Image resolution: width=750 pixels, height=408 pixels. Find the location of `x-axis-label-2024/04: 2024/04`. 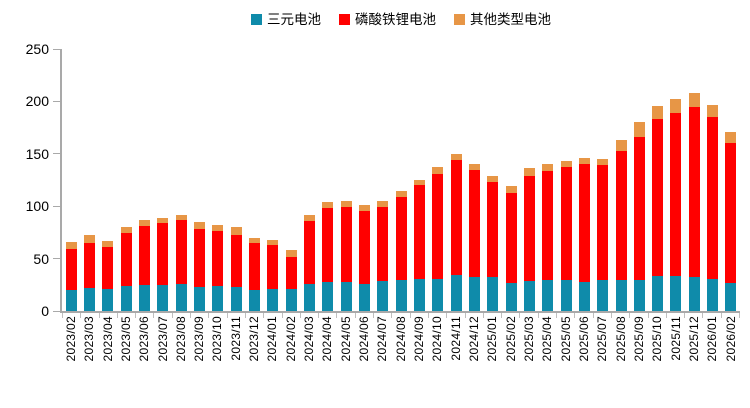

x-axis-label-2024/04: 2024/04 is located at coordinates (327, 339).